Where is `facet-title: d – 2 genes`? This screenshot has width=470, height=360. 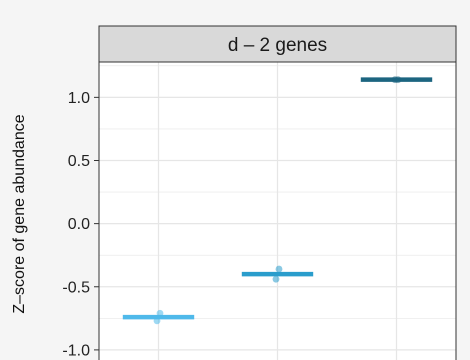 facet-title: d – 2 genes is located at coordinates (277, 45).